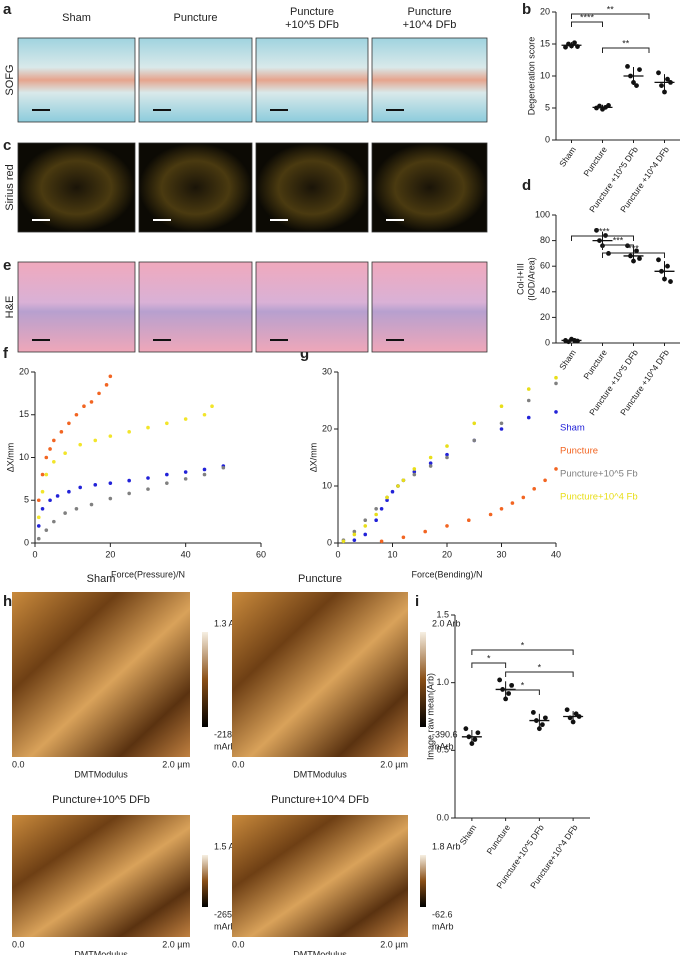  I want to click on row-label: SOFG, so click(10, 79).